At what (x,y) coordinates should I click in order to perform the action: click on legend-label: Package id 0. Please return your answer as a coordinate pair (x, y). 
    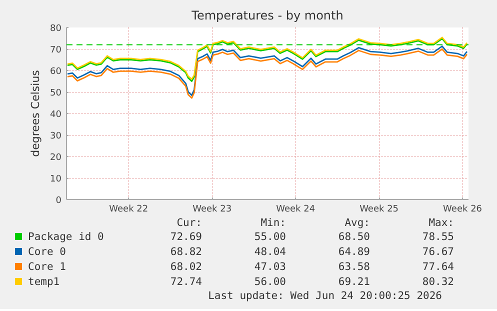
    Looking at the image, I should click on (66, 237).